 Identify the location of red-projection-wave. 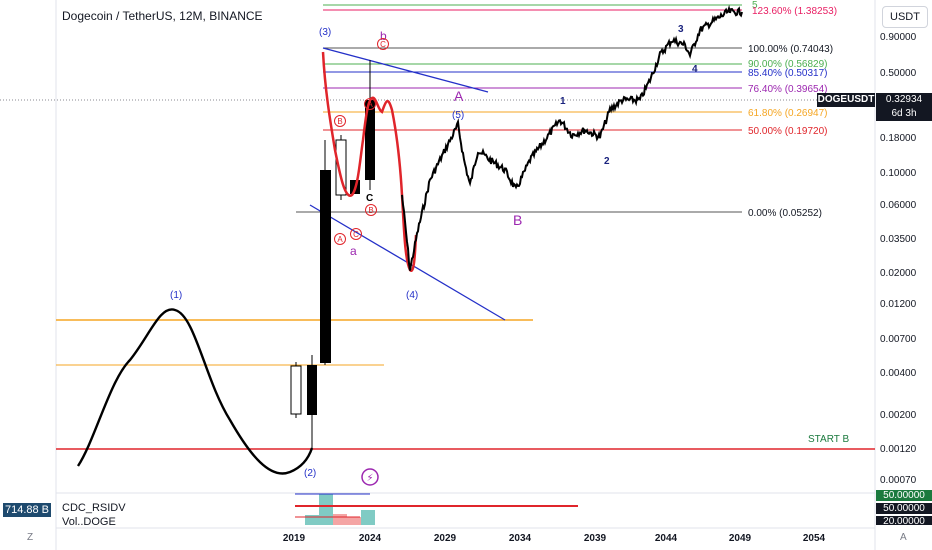
(369, 162).